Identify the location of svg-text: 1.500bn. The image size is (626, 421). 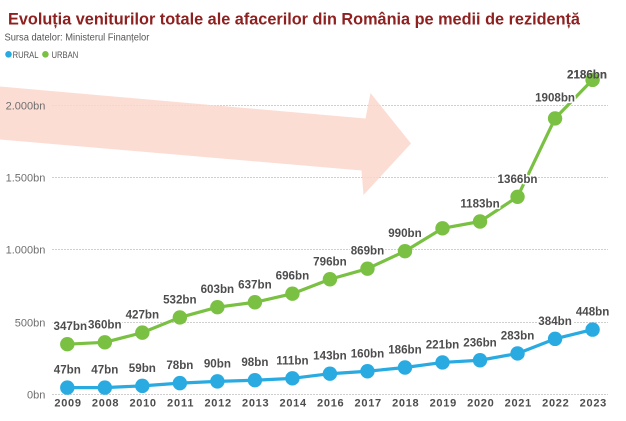
(26, 178).